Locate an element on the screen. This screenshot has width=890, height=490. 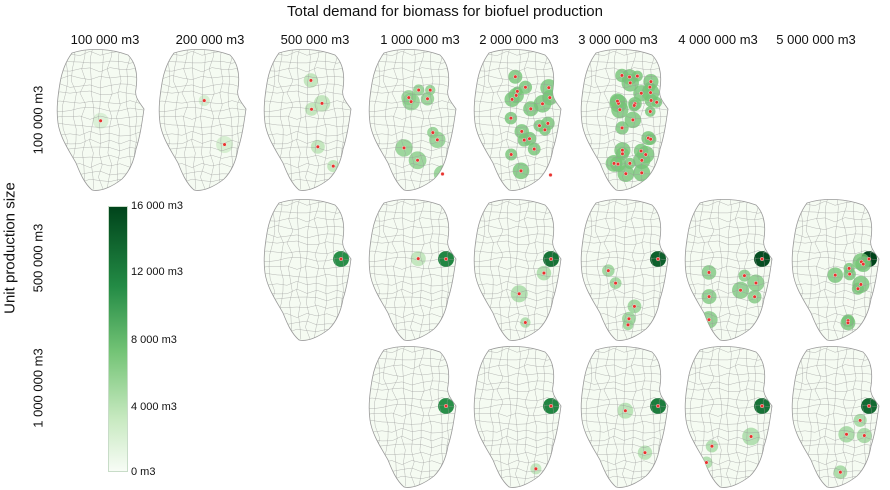
map-panel-r1-c7 is located at coordinates (835, 270).